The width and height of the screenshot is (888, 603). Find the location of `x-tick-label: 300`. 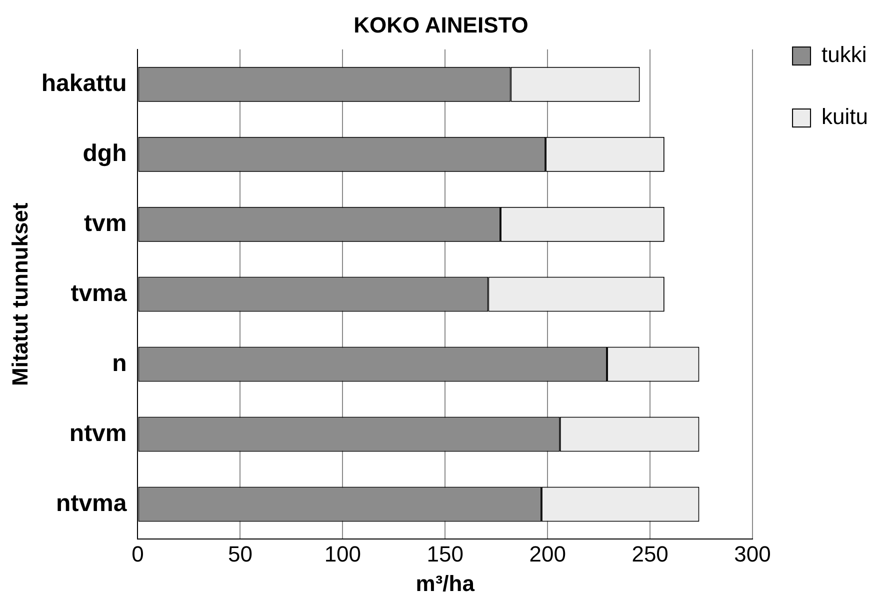

x-tick-label: 300 is located at coordinates (752, 553).